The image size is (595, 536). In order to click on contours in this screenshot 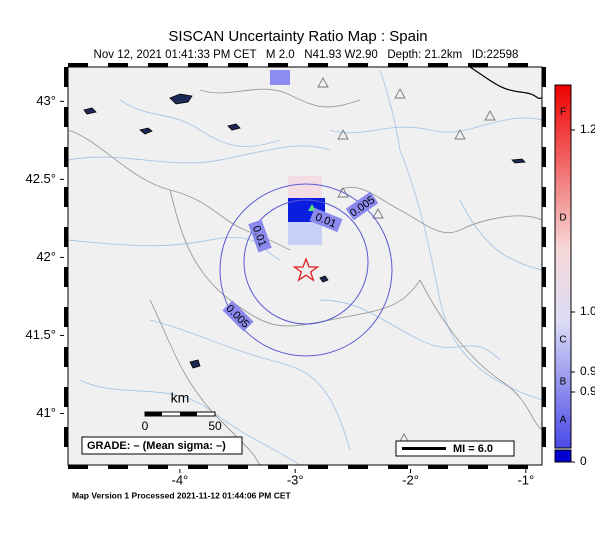, I will do `click(306, 270)`.